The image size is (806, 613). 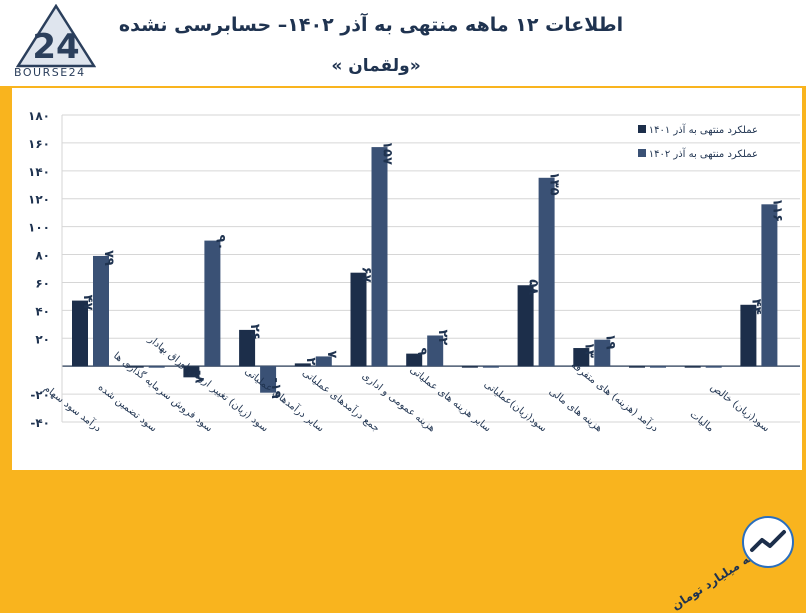 What do you see at coordinates (42, 339) in the screenshot?
I see `y-tick-label: ۲۰` at bounding box center [42, 339].